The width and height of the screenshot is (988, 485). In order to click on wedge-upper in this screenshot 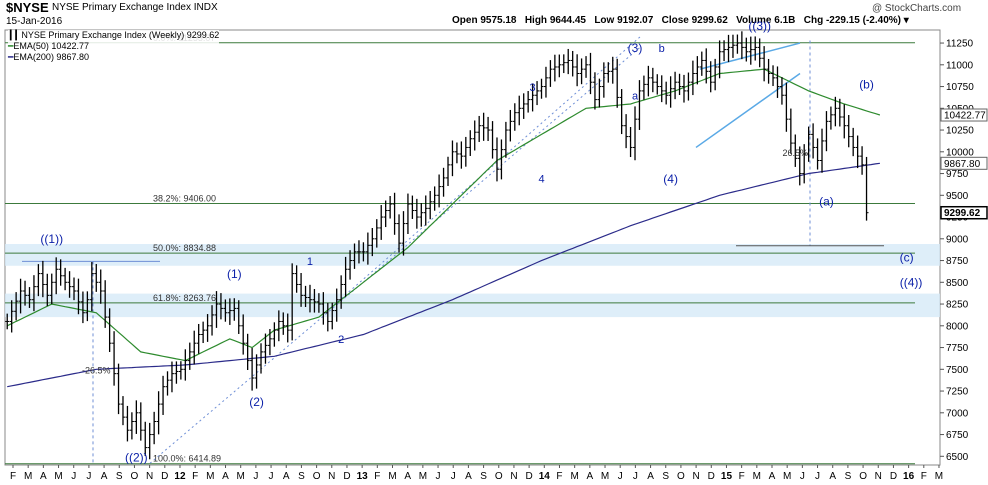, I will do `click(750, 56)`.